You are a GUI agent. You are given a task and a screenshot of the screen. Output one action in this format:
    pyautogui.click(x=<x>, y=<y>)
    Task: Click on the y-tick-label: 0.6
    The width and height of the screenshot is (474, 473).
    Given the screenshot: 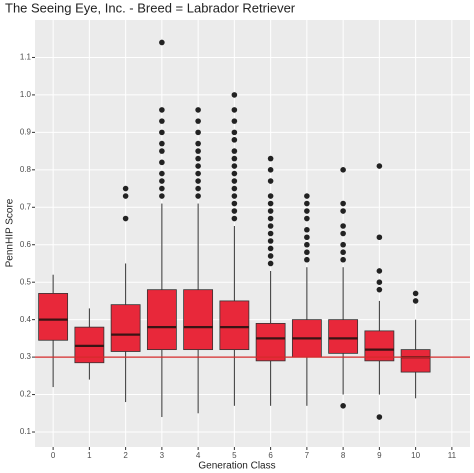 What is the action you would take?
    pyautogui.click(x=26, y=244)
    